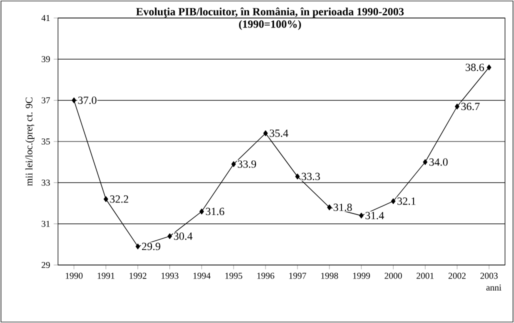  What do you see at coordinates (475, 68) in the screenshot?
I see `data-label: 38.6` at bounding box center [475, 68].